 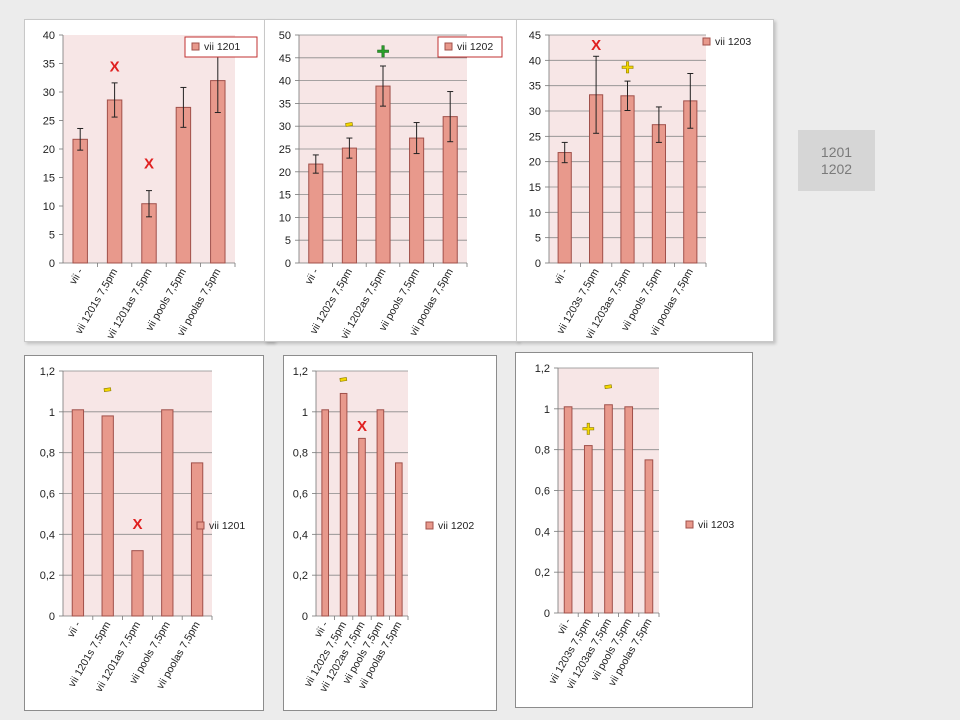 I want to click on y-tick-label: 0,4, so click(x=47, y=535).